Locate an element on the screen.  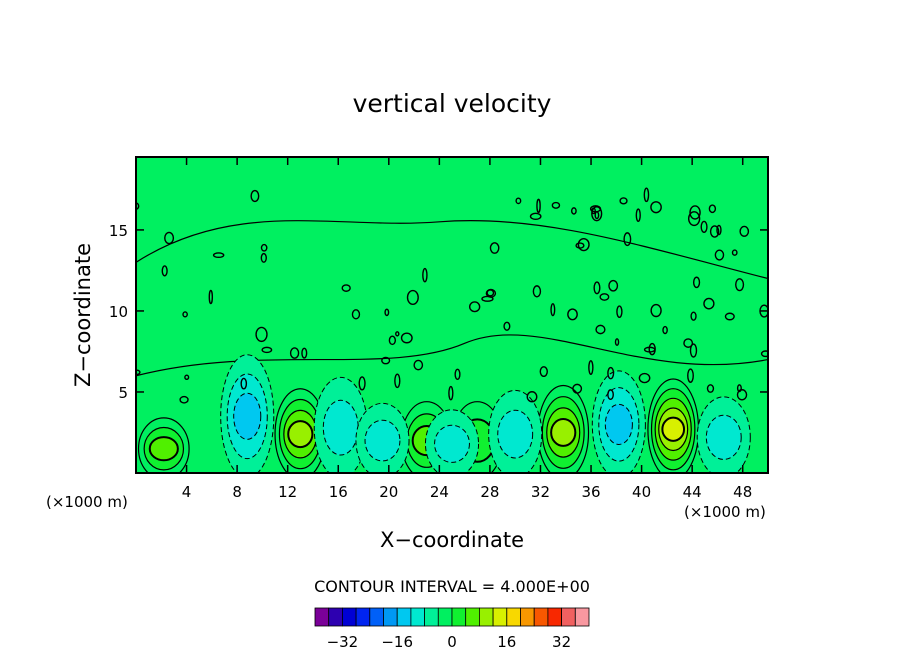
y-tick-label: 10 is located at coordinates (118, 312).